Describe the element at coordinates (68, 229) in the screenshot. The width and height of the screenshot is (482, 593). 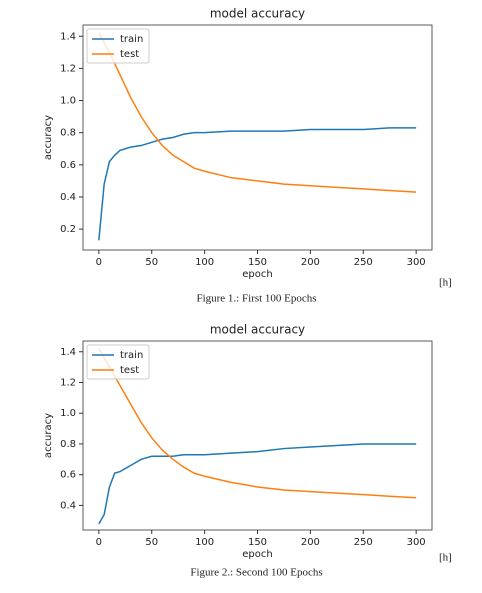
I see `y-tick-label: 0.2` at that location.